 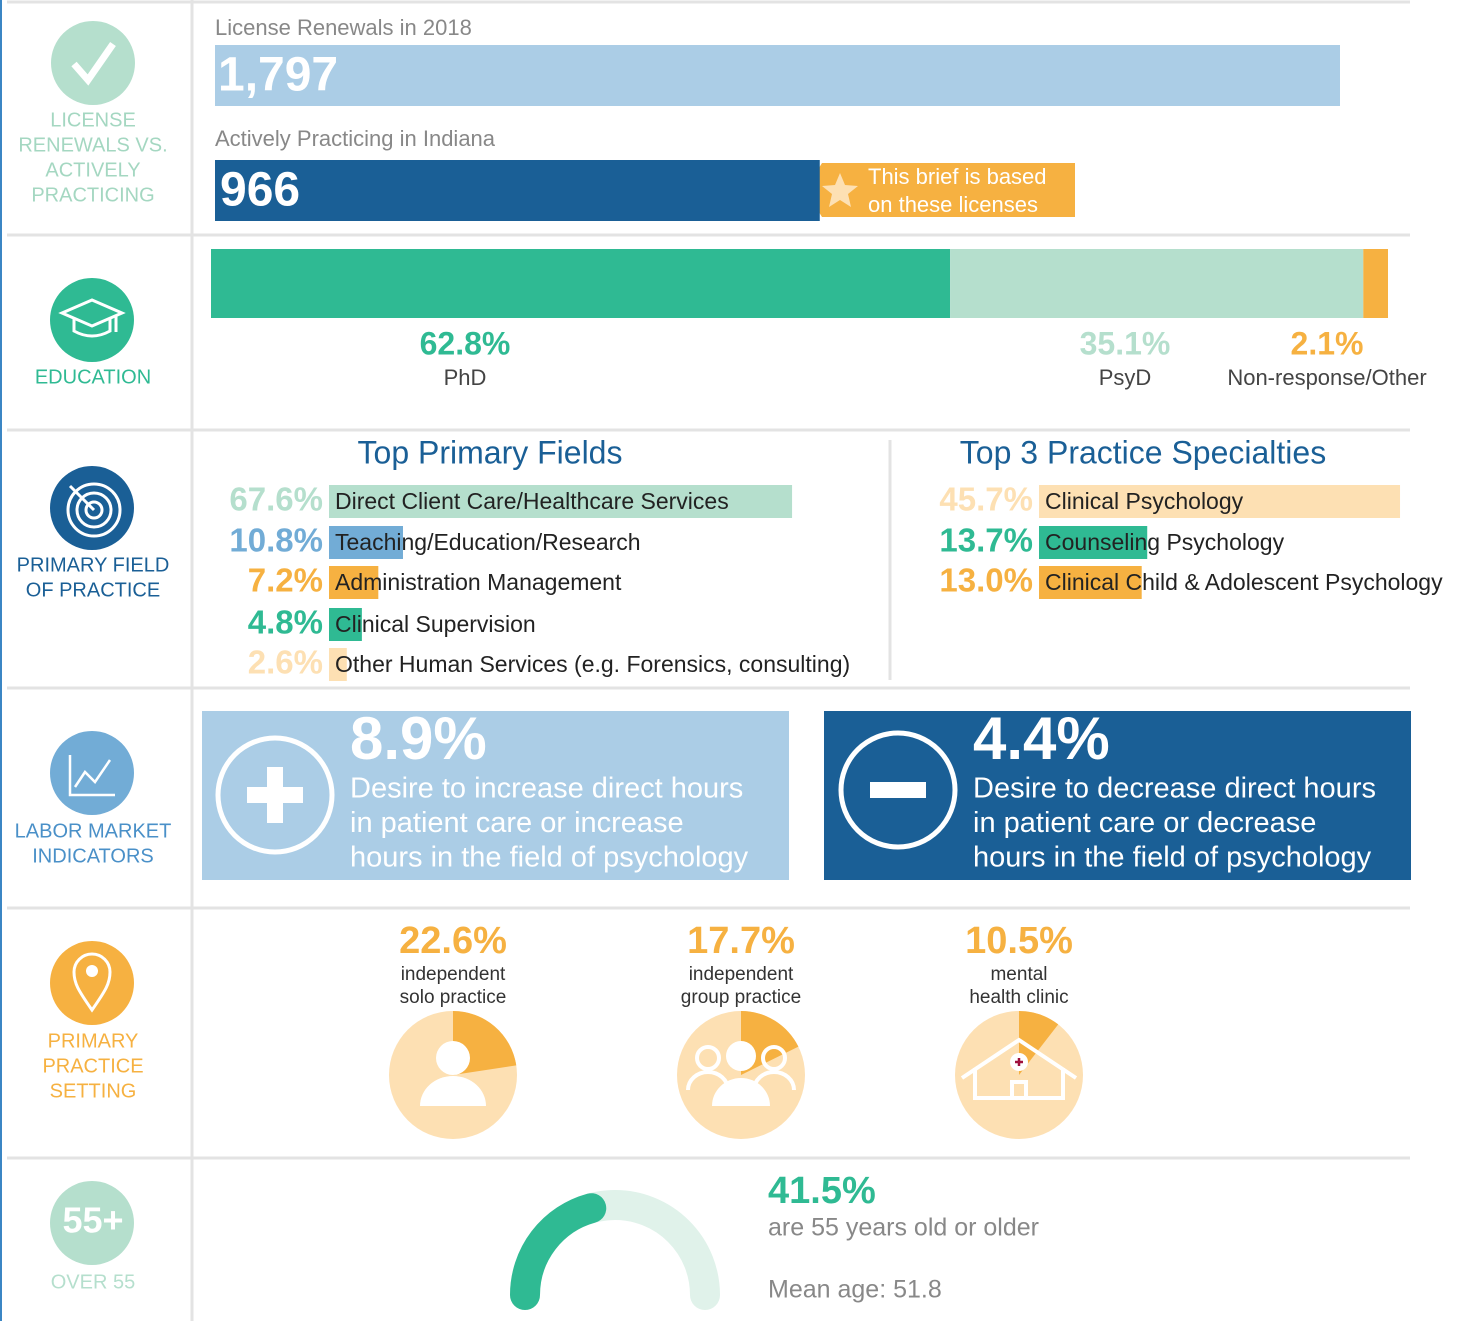 I want to click on description: group practice, so click(x=741, y=997).